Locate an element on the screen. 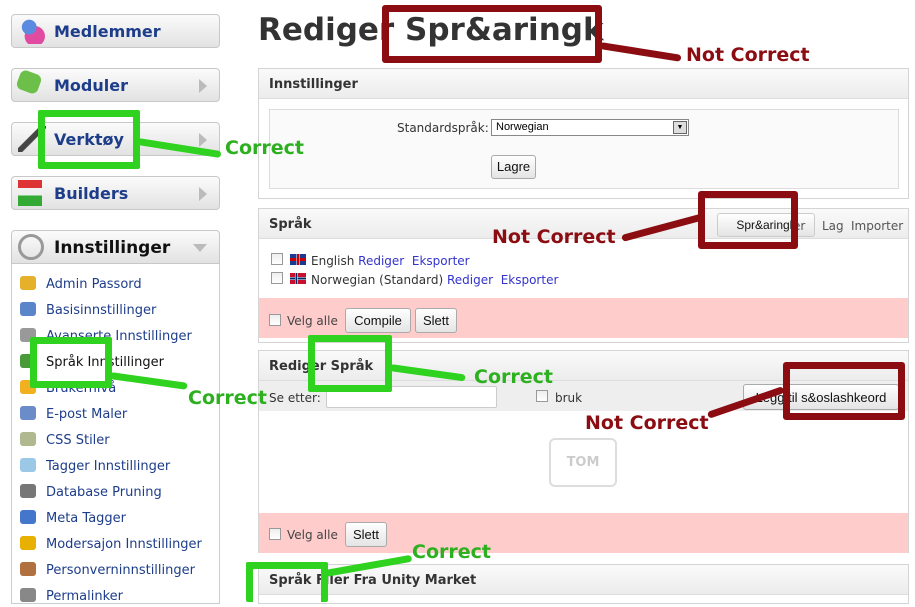  chevron-down-icon: ▼ is located at coordinates (680, 127).